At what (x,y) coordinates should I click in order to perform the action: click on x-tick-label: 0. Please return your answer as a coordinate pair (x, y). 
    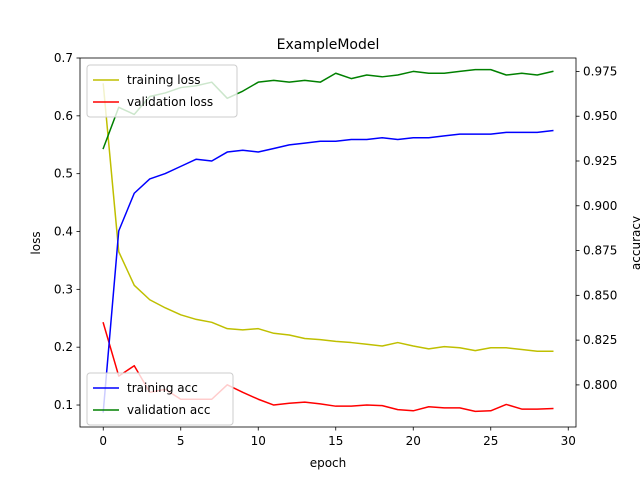
    Looking at the image, I should click on (103, 441).